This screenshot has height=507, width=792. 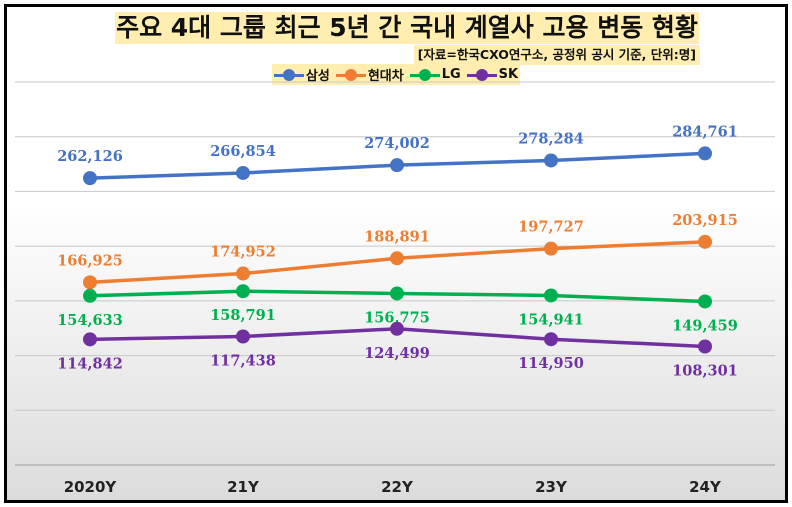 What do you see at coordinates (91, 487) in the screenshot?
I see `x-tick-label: 2020Y` at bounding box center [91, 487].